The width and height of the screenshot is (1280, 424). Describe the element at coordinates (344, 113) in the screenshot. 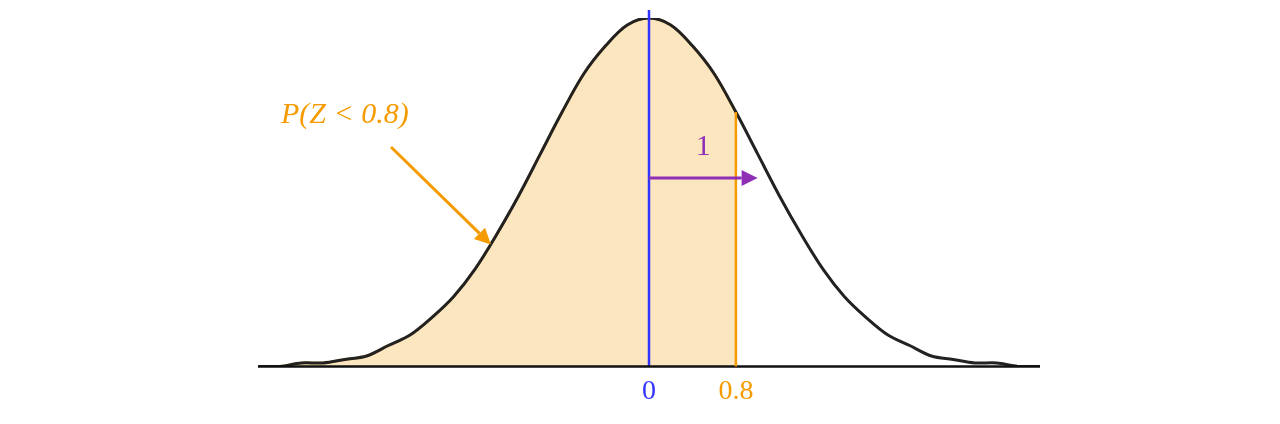

I see `annotation: P(Z < 0.8)` at that location.